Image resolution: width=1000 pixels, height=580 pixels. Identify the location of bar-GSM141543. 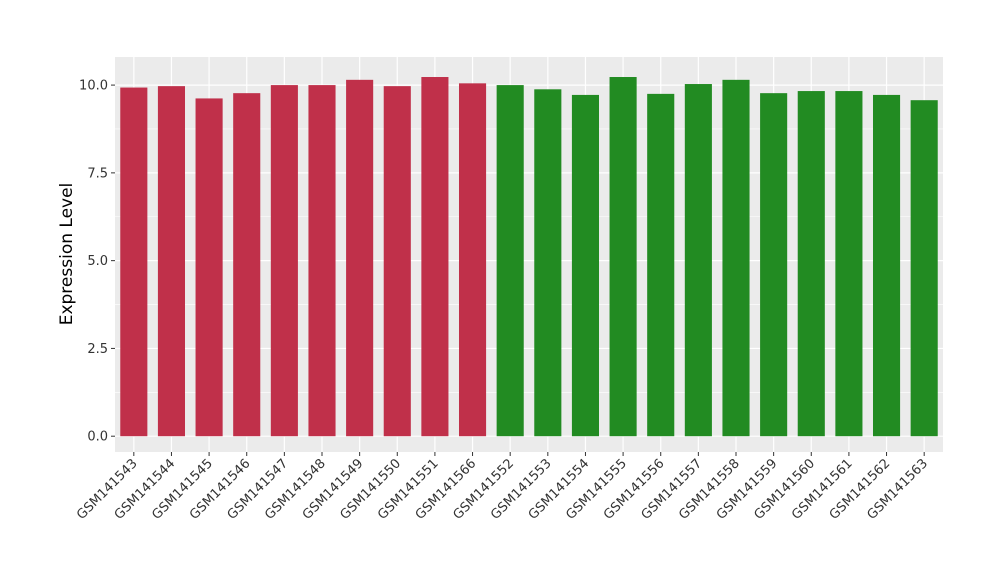
(134, 262).